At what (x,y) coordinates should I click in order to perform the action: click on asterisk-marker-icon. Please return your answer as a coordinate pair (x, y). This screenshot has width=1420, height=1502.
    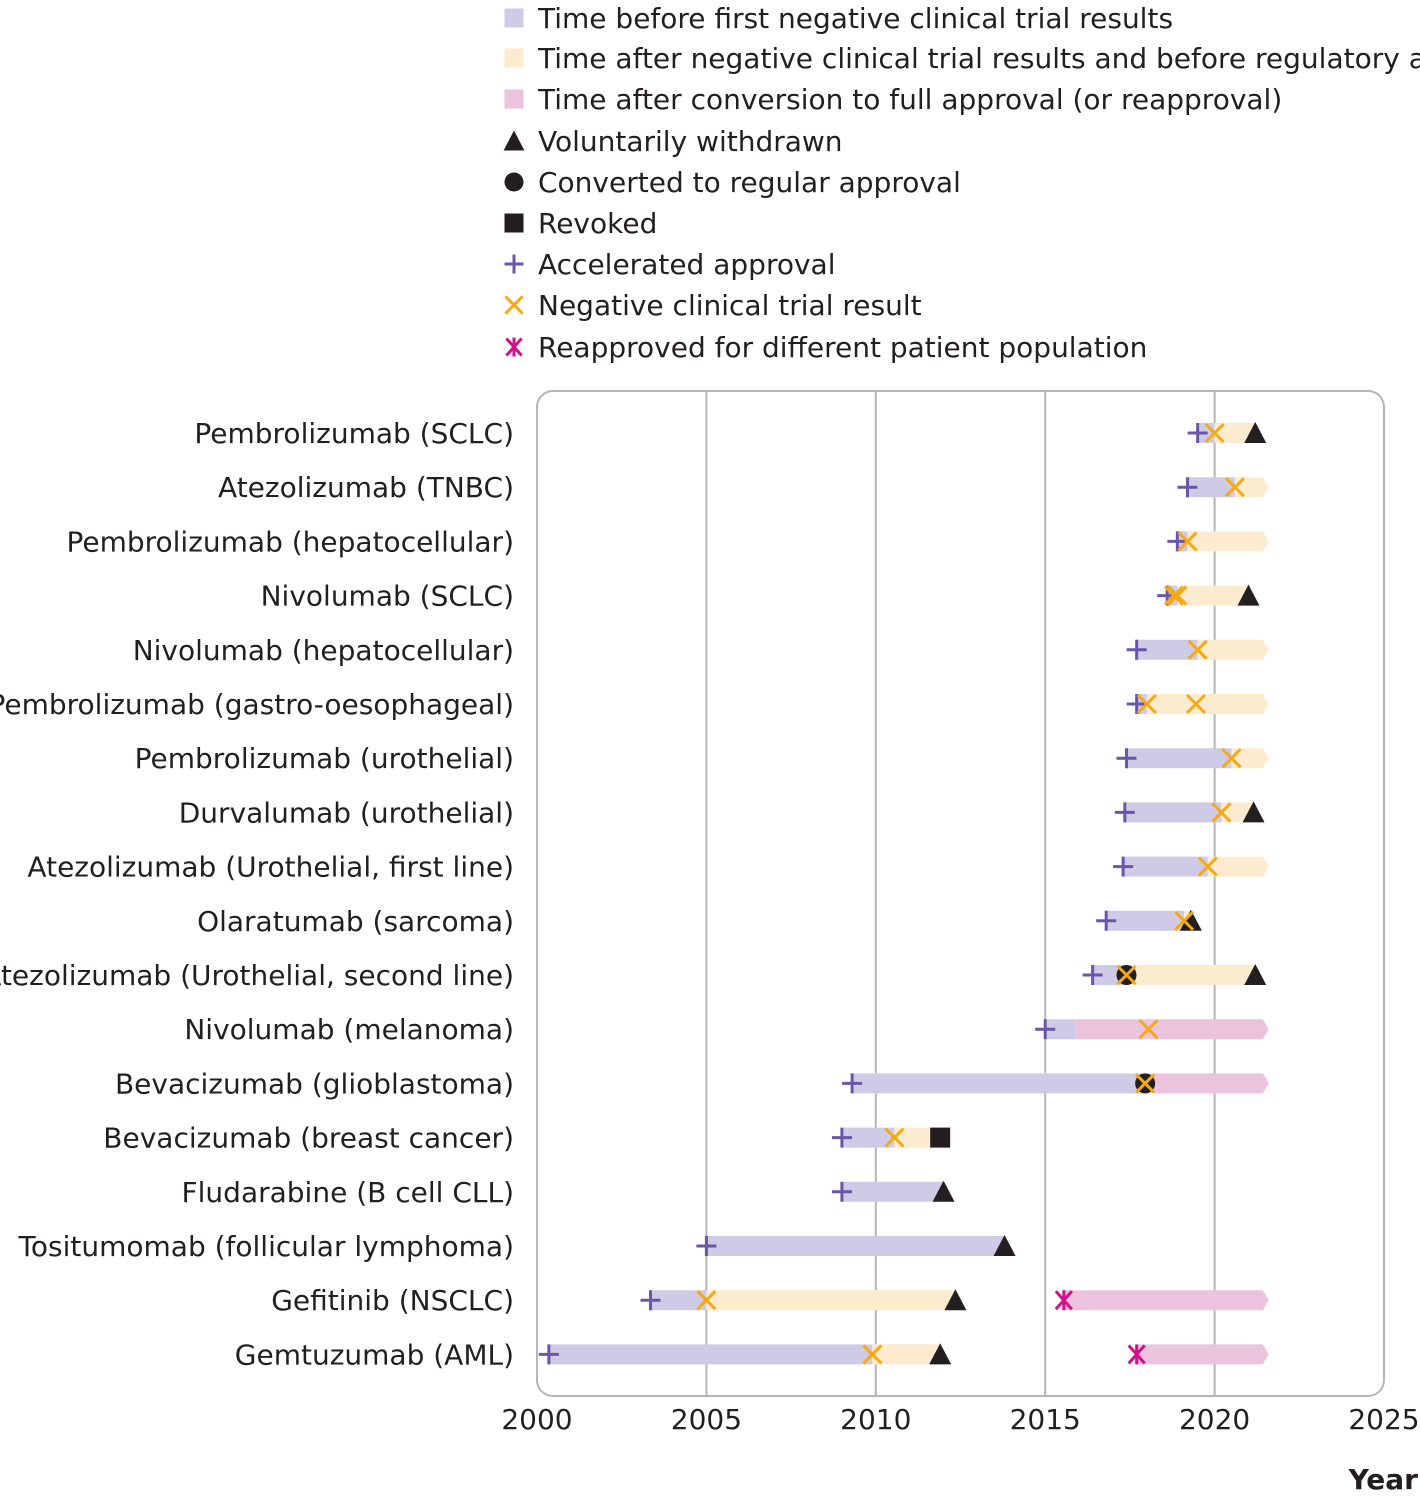
    Looking at the image, I should click on (513, 347).